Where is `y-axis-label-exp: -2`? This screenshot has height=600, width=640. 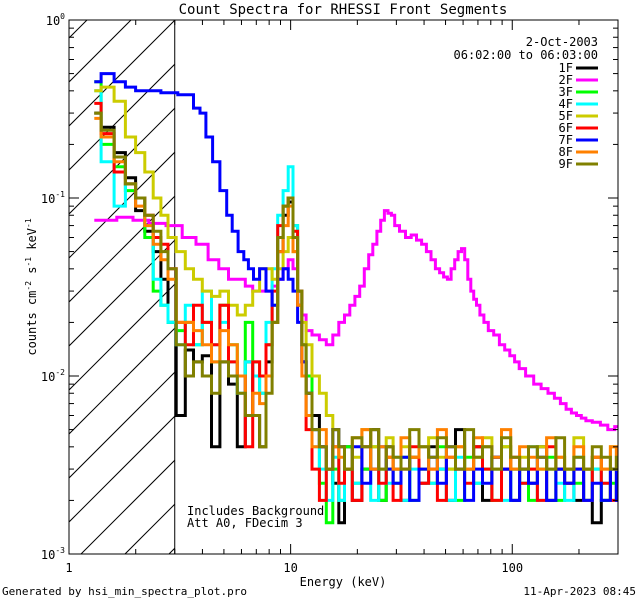 y-axis-label-exp: -2 is located at coordinates (28, 286).